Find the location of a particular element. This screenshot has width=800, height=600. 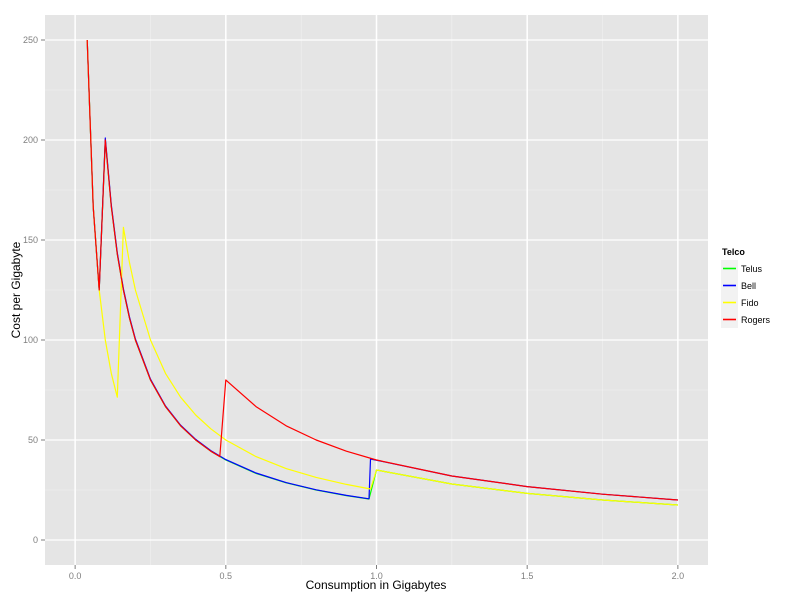

y-tick-label: 50 is located at coordinates (33, 440).